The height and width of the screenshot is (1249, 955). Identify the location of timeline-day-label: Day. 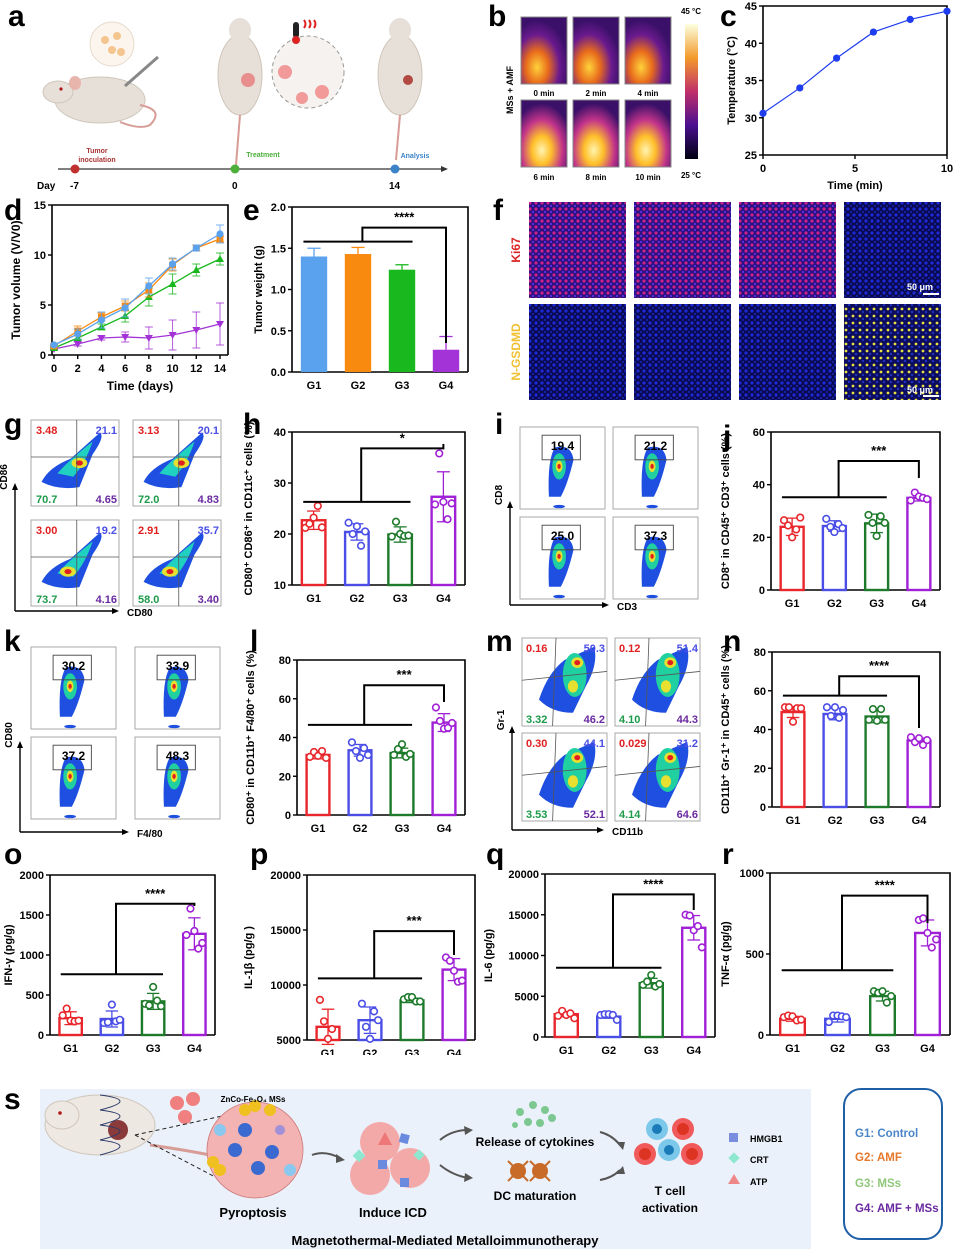
(46, 186).